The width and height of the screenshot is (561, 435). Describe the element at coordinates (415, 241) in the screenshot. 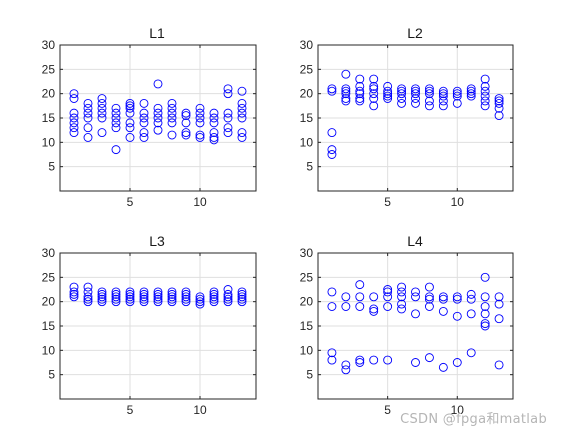

I see `panel-title-l4: L4` at that location.